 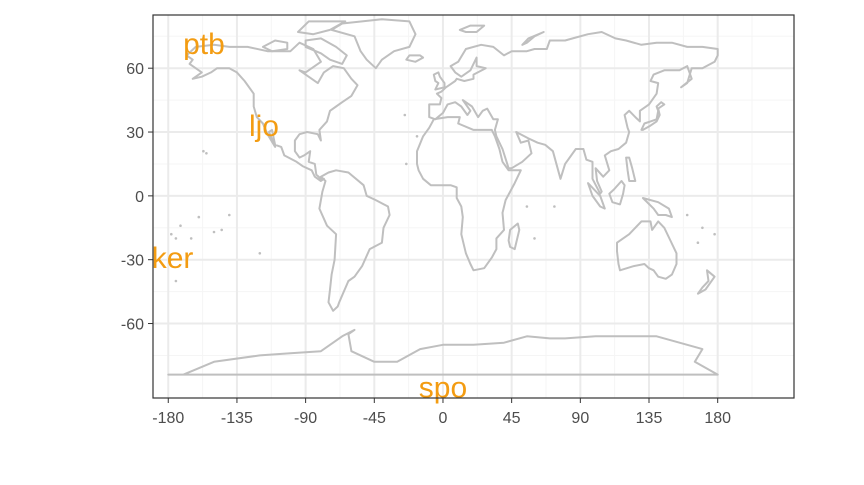 I want to click on x-tick-label: -90, so click(x=305, y=418).